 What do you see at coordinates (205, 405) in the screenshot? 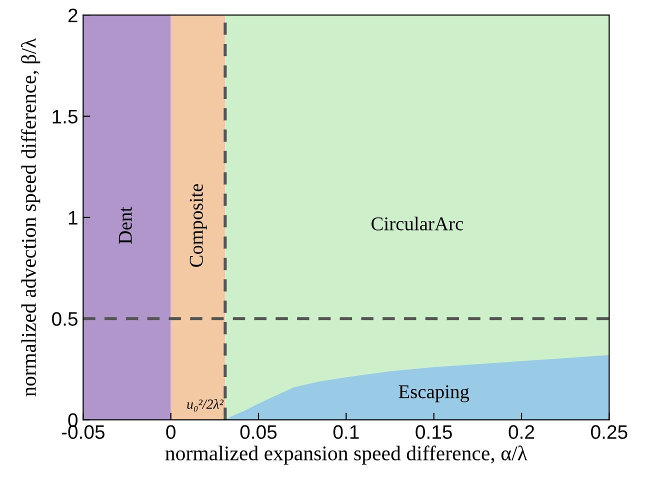
I see `ref-line-label: u₀²/2λ²` at bounding box center [205, 405].